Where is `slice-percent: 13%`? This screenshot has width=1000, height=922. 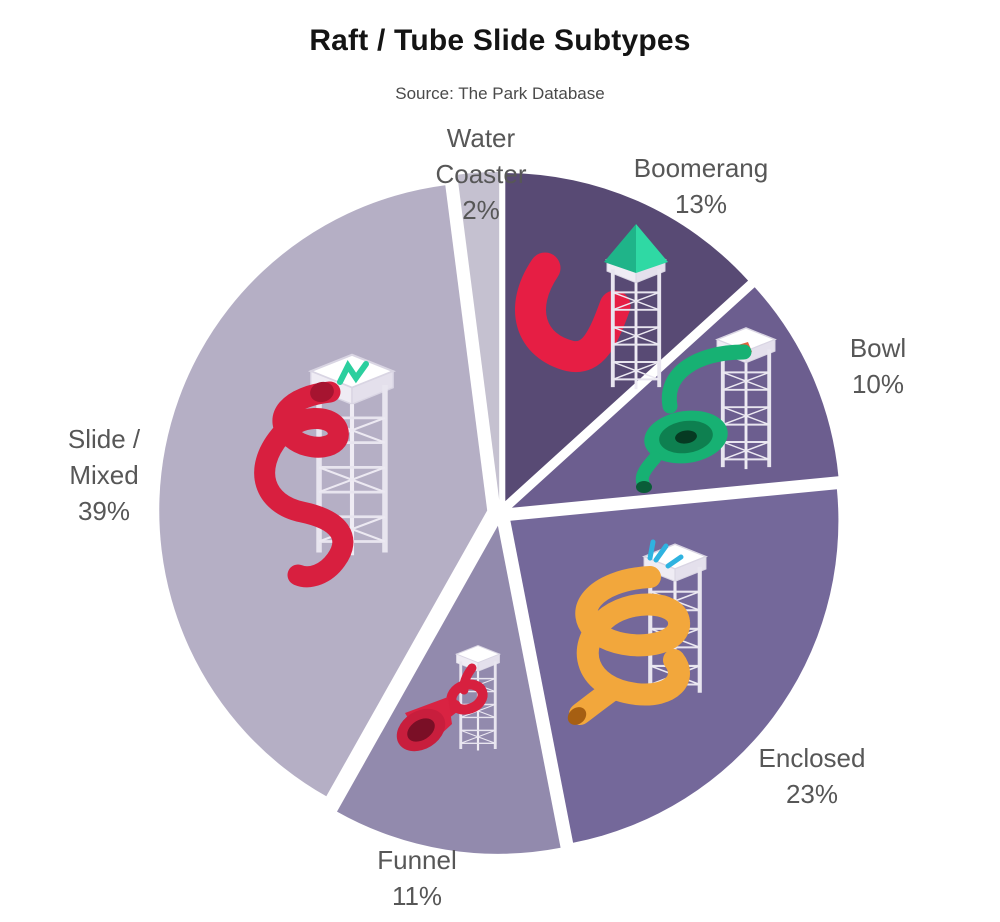
slice-percent: 13% is located at coordinates (701, 204).